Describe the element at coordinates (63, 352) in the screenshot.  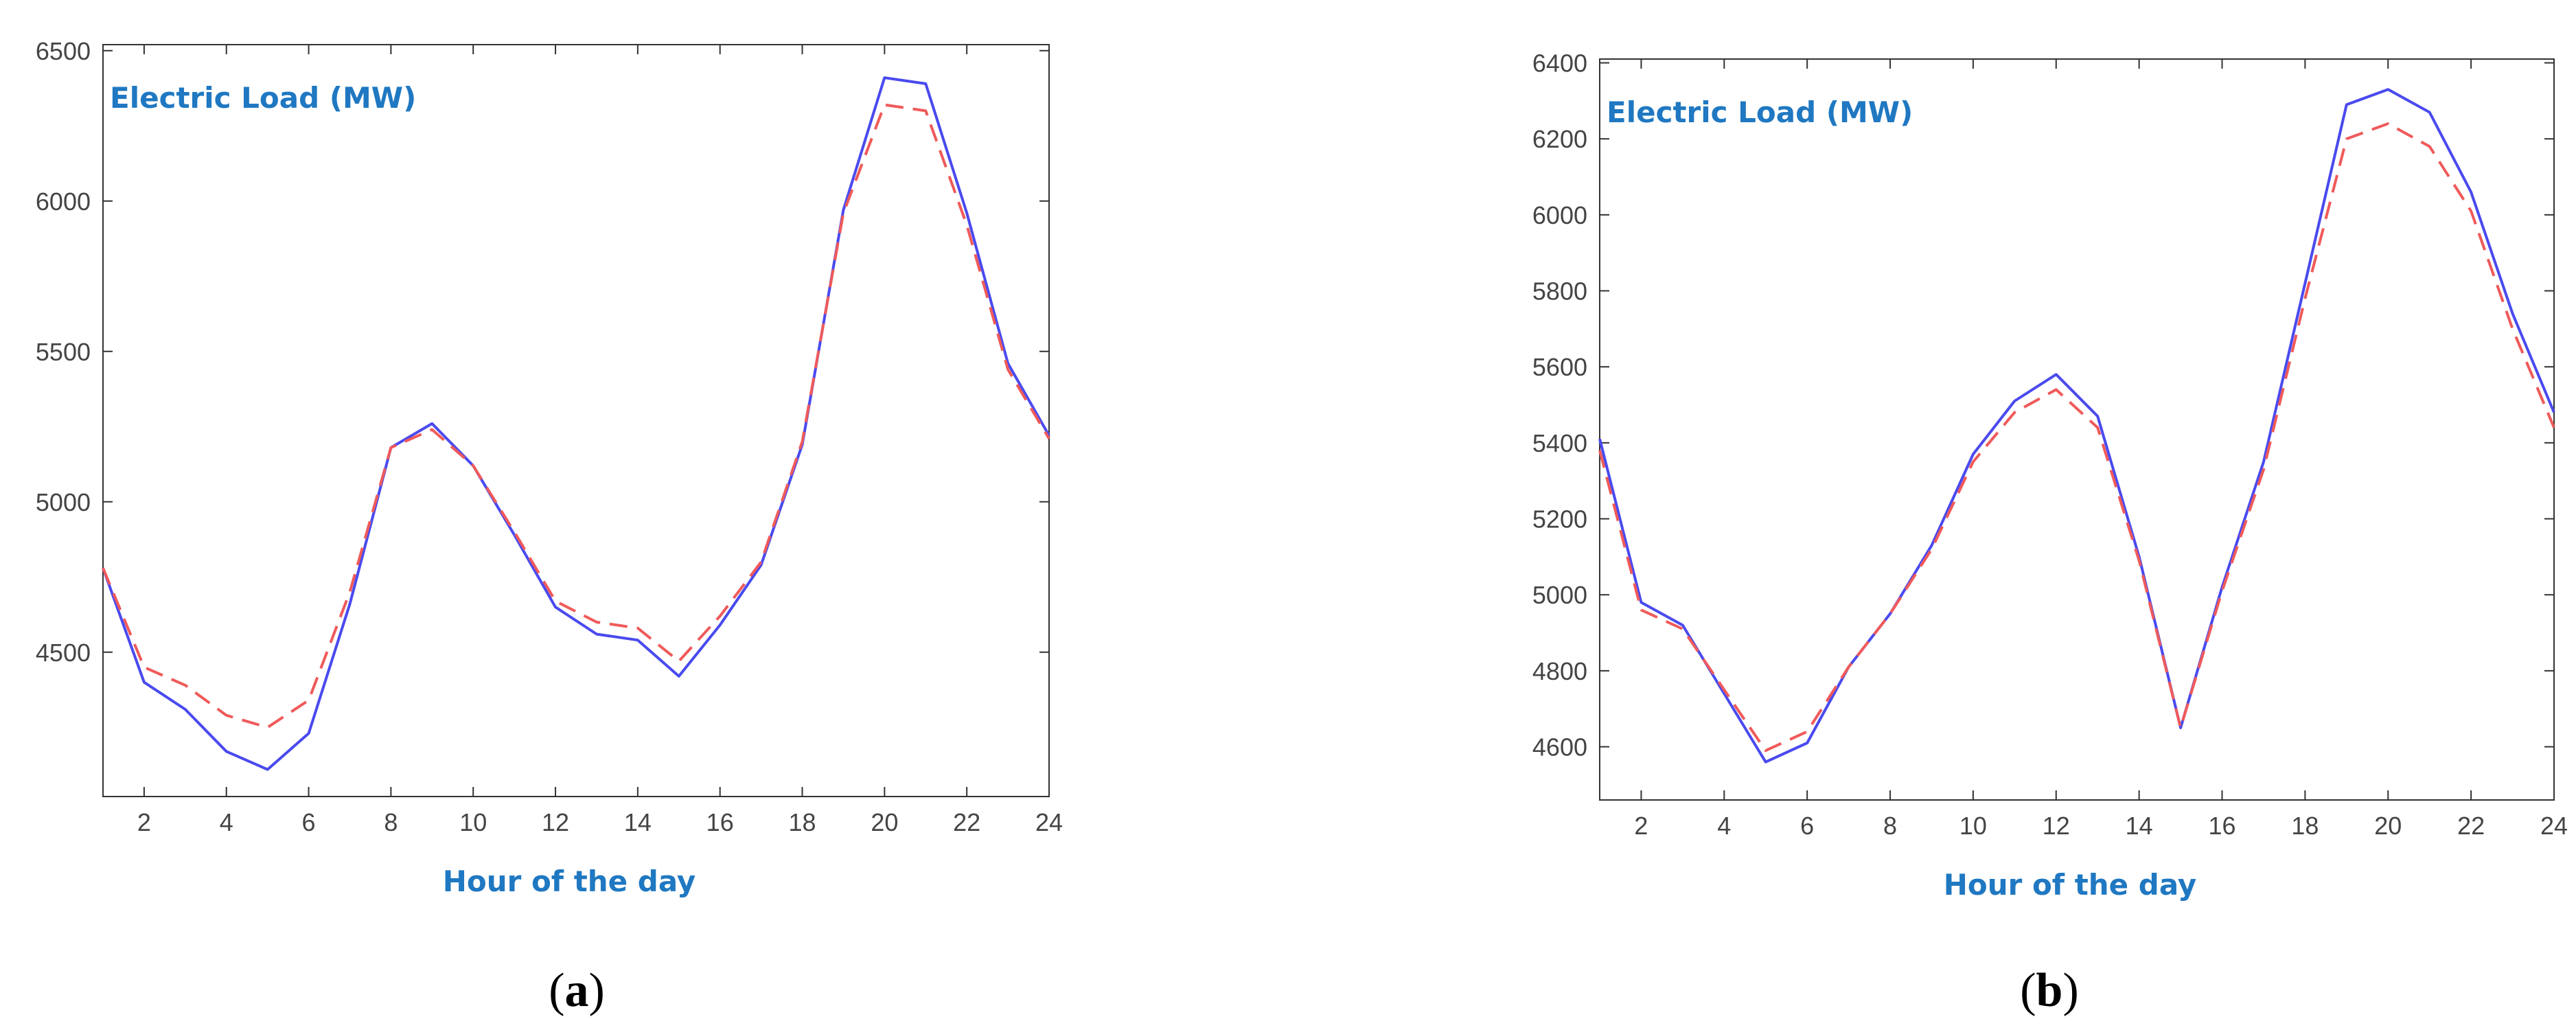
I see `y-tick-label: 5500` at that location.